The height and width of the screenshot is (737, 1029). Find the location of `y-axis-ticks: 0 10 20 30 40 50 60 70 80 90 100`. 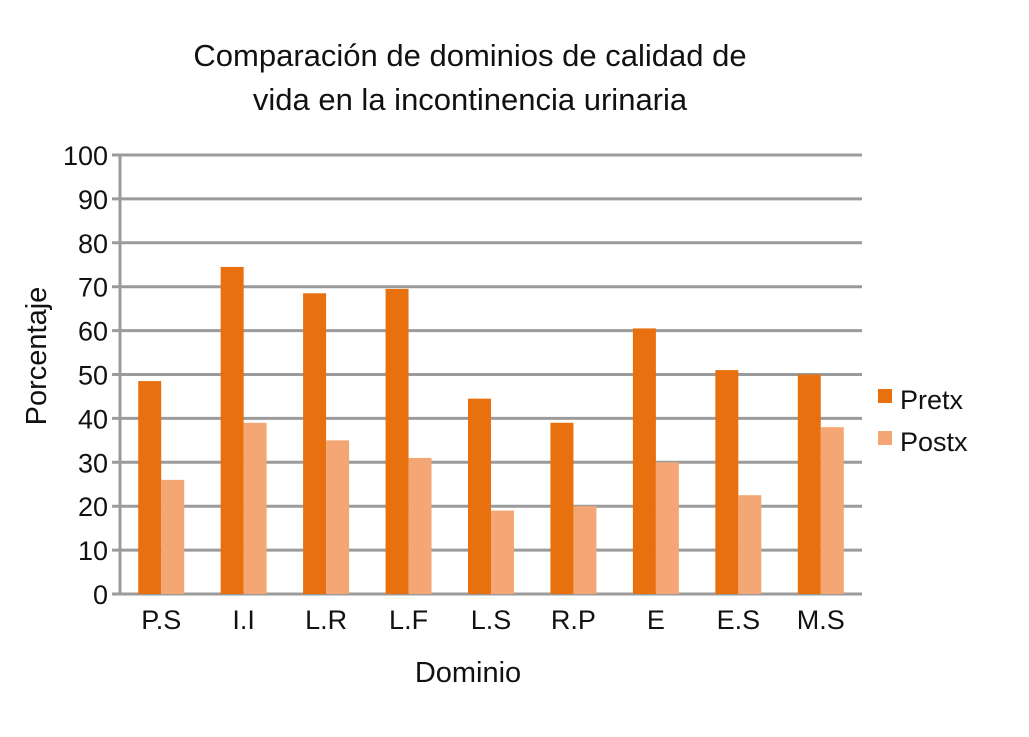

y-axis-ticks: 0 10 20 30 40 50 60 70 80 90 100 is located at coordinates (85, 375).